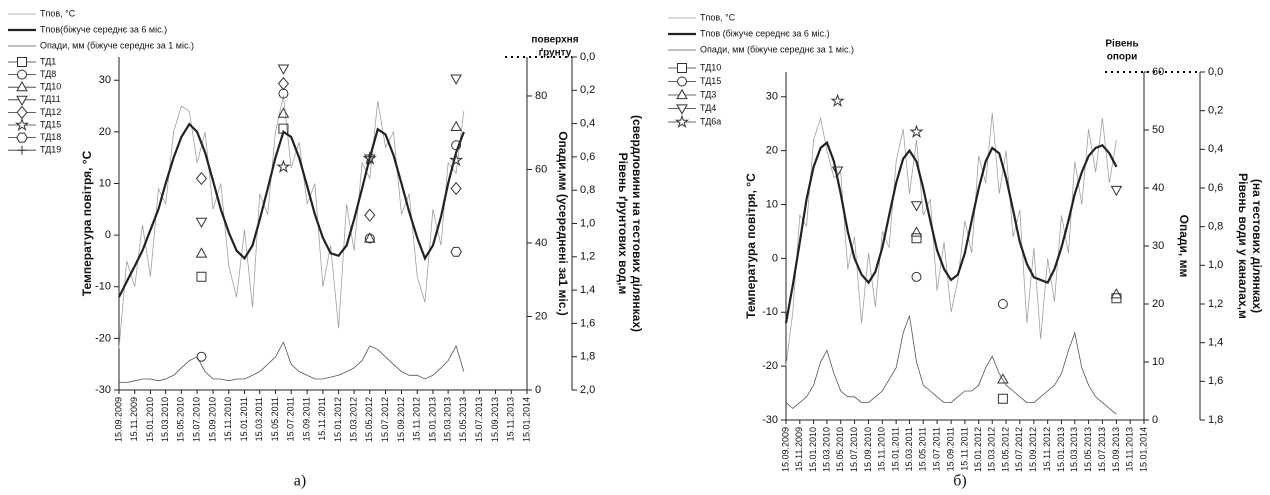  What do you see at coordinates (708, 108) in the screenshot?
I see `legend-label: ТД4` at bounding box center [708, 108].